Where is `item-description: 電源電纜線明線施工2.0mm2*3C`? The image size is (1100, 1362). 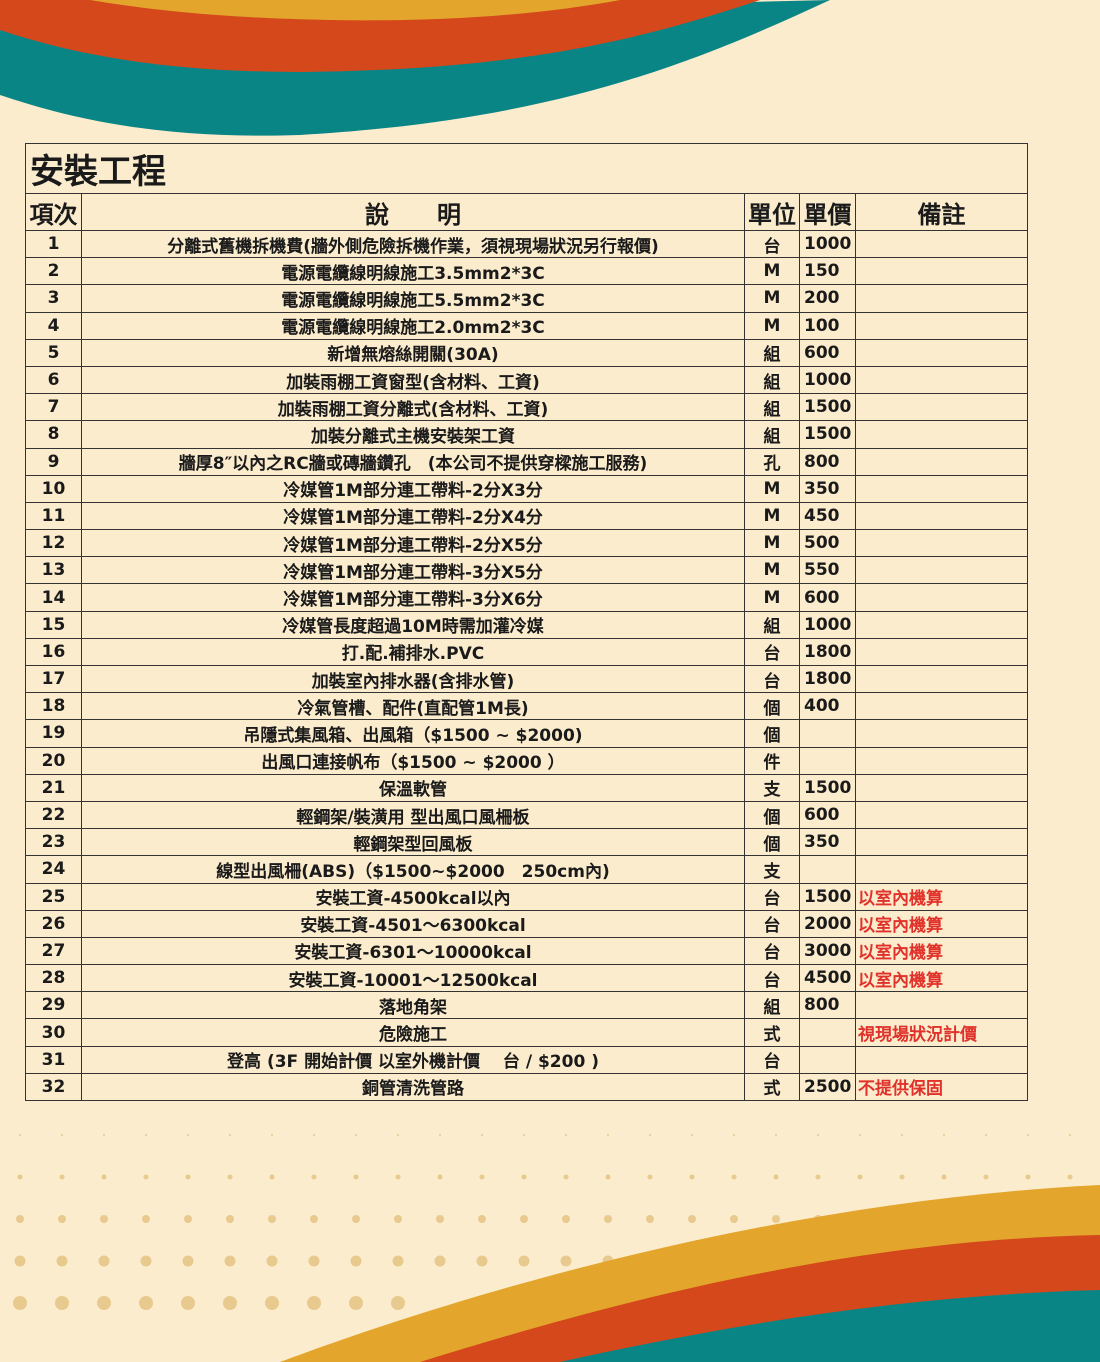 item-description: 電源電纜線明線施工2.0mm2*3C is located at coordinates (413, 325).